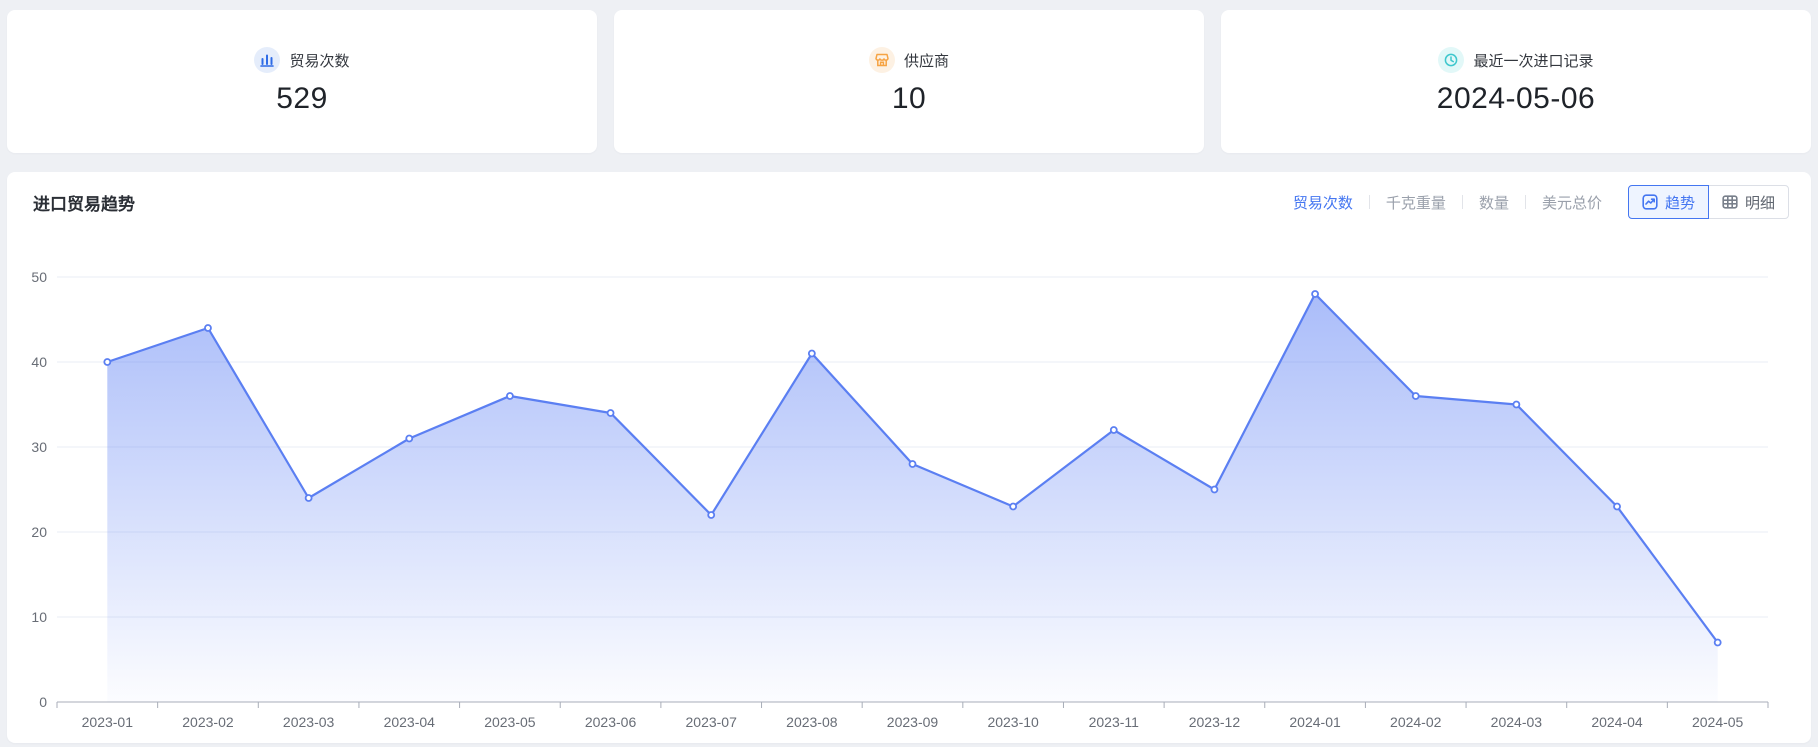 The width and height of the screenshot is (1818, 747). What do you see at coordinates (1315, 722) in the screenshot?
I see `svg-text: 2024-01` at bounding box center [1315, 722].